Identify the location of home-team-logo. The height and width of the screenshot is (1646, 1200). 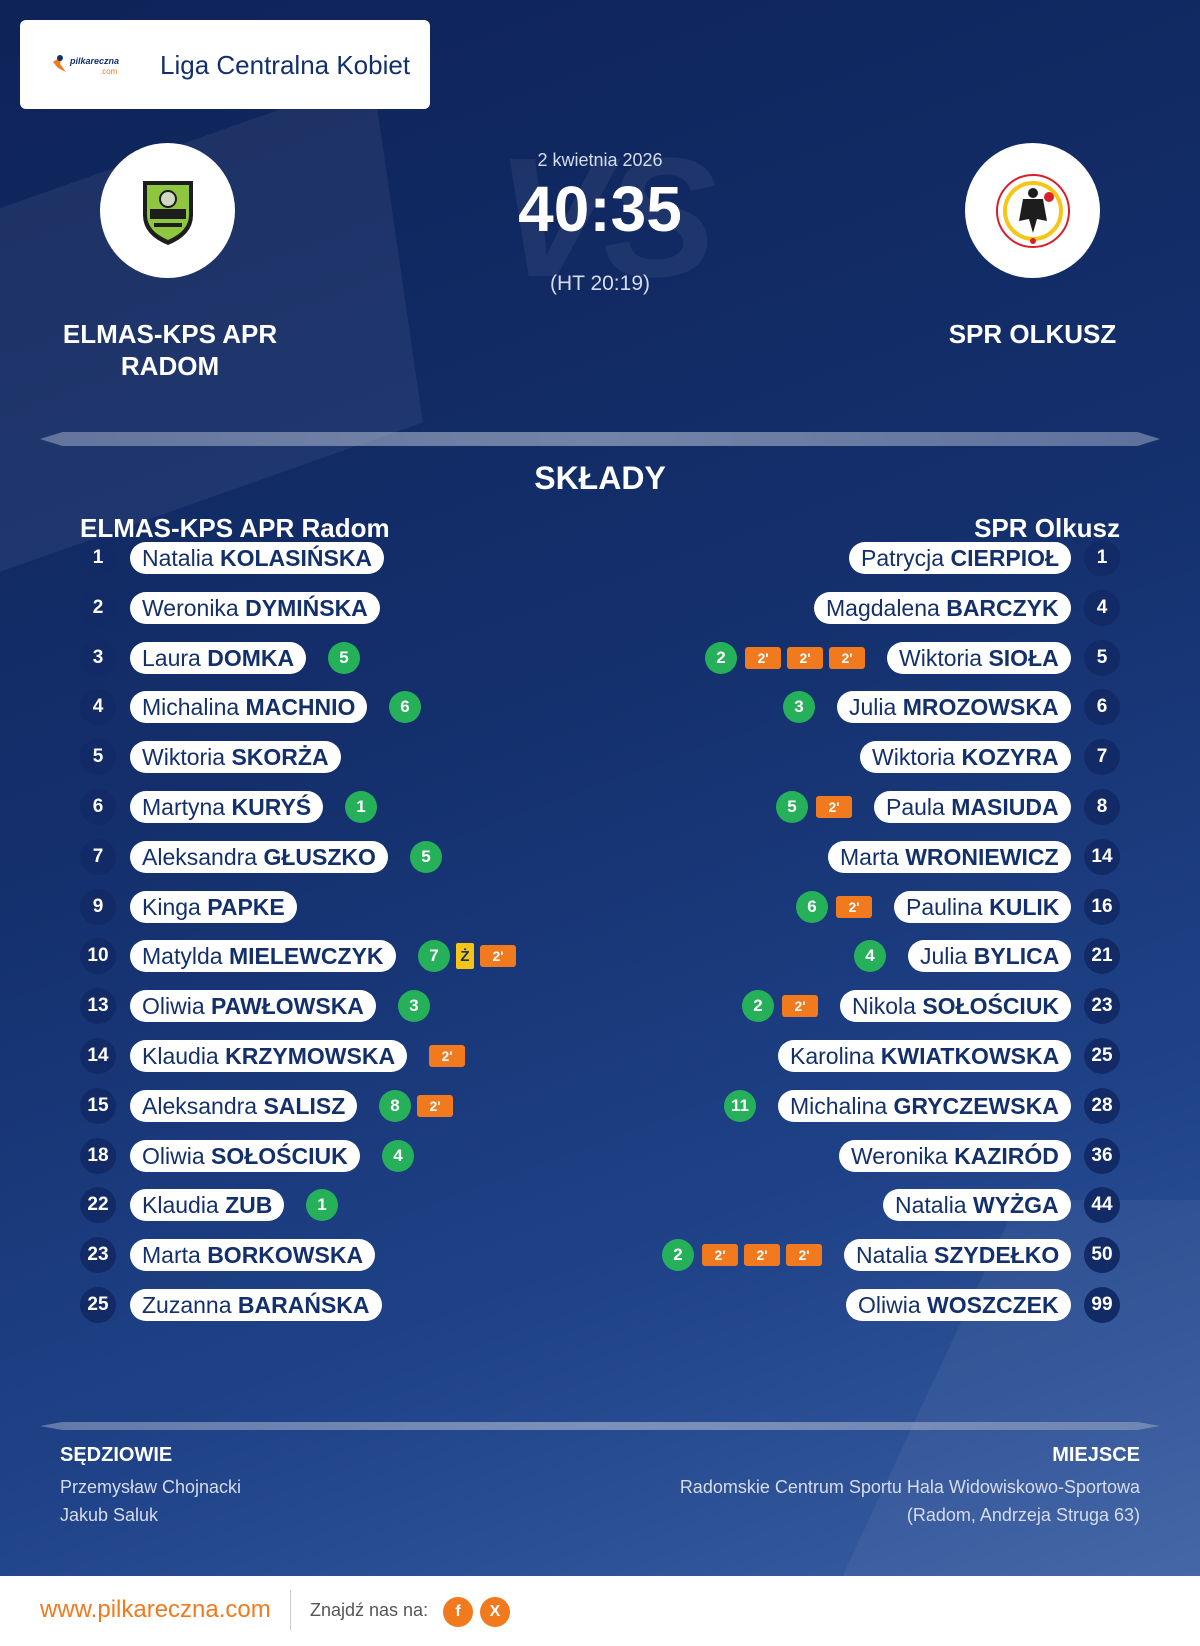
(167, 210).